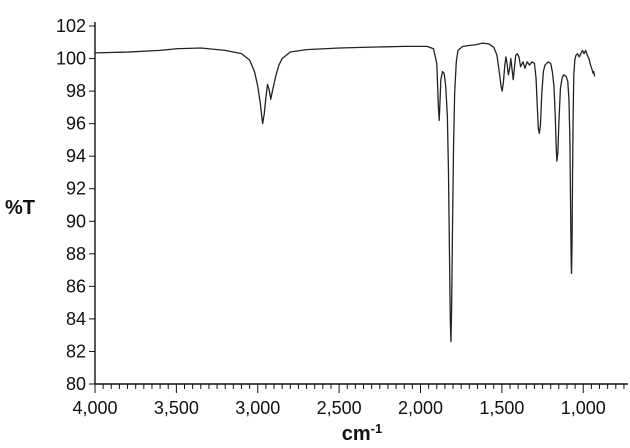  I want to click on x-axis-title: cm-1, so click(362, 433).